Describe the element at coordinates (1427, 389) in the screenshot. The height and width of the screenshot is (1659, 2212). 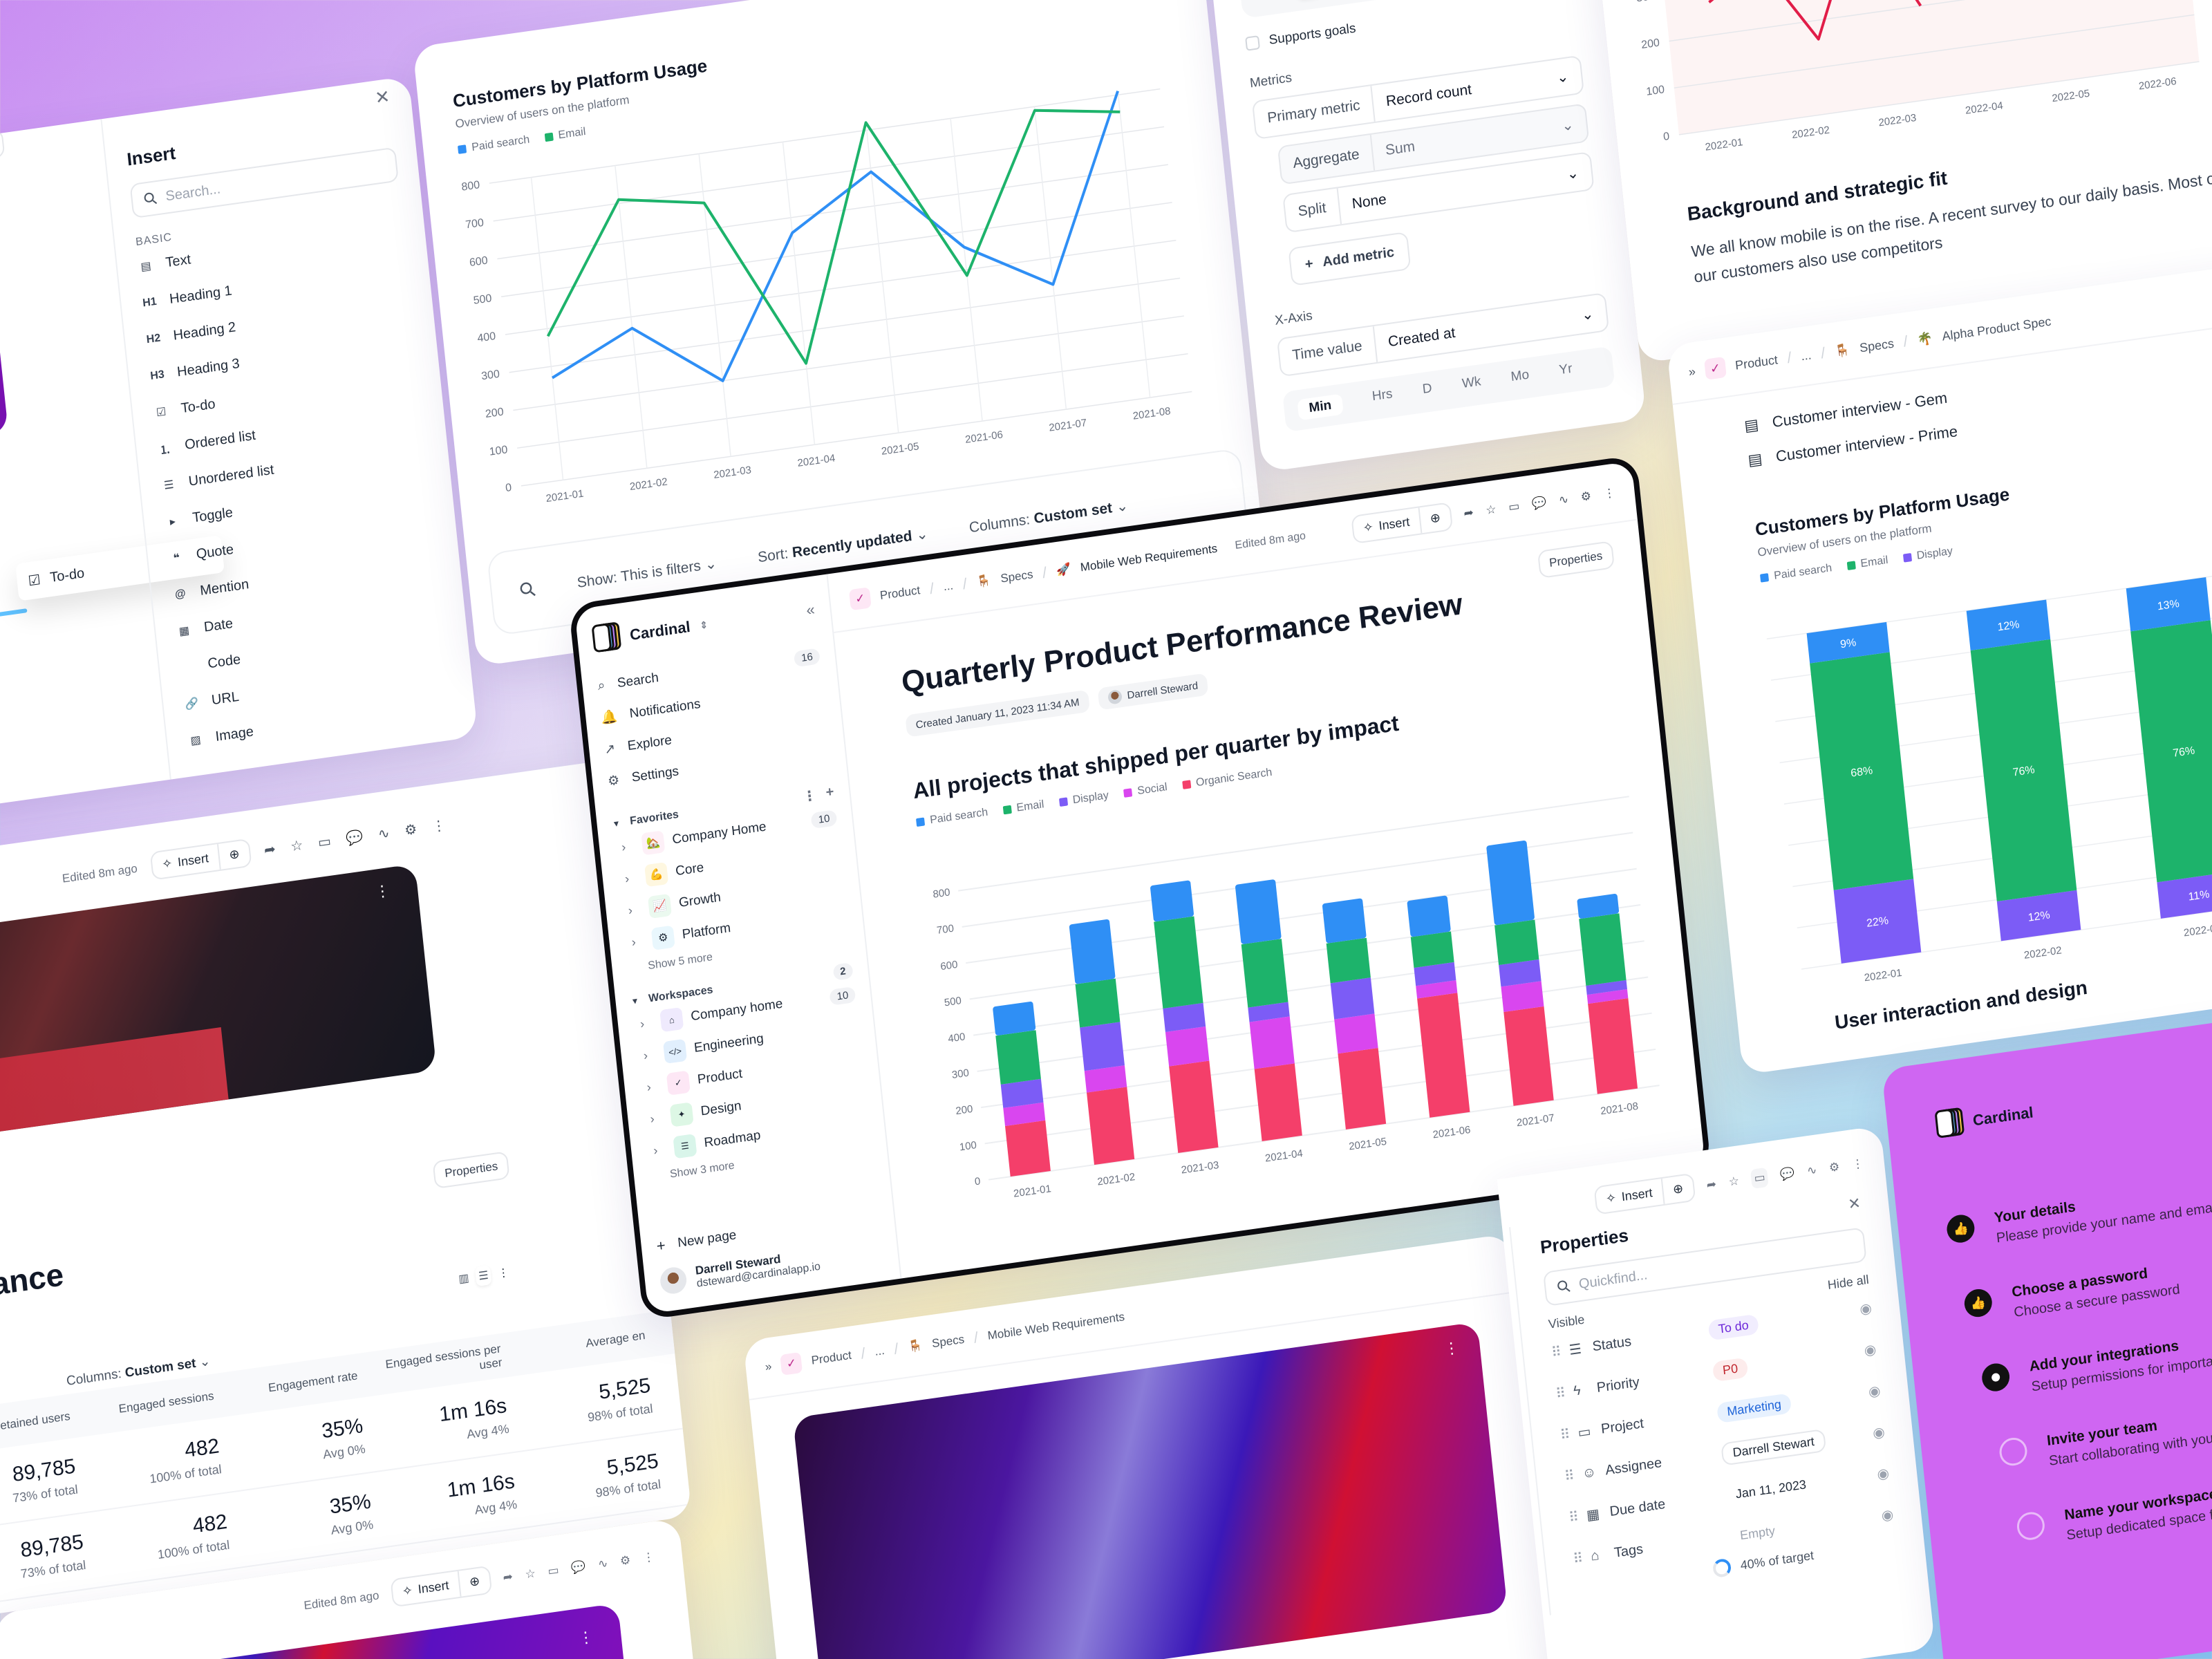
I see `granularity-d: D` at that location.